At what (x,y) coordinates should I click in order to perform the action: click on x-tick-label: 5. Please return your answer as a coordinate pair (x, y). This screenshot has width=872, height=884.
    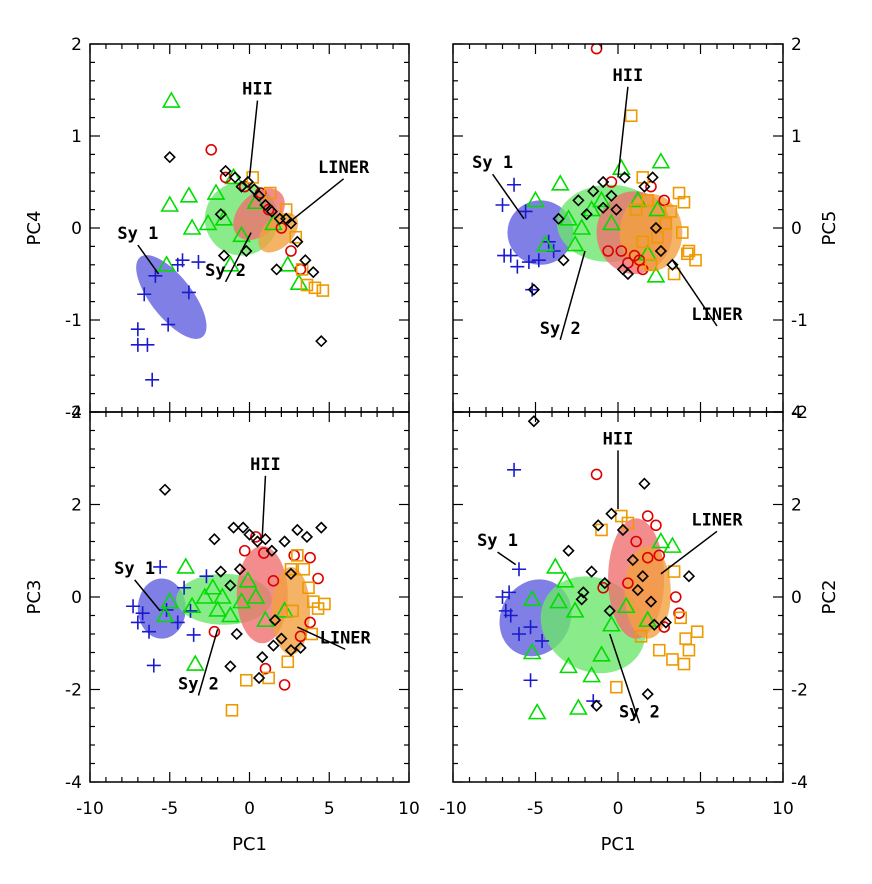
    Looking at the image, I should click on (329, 809).